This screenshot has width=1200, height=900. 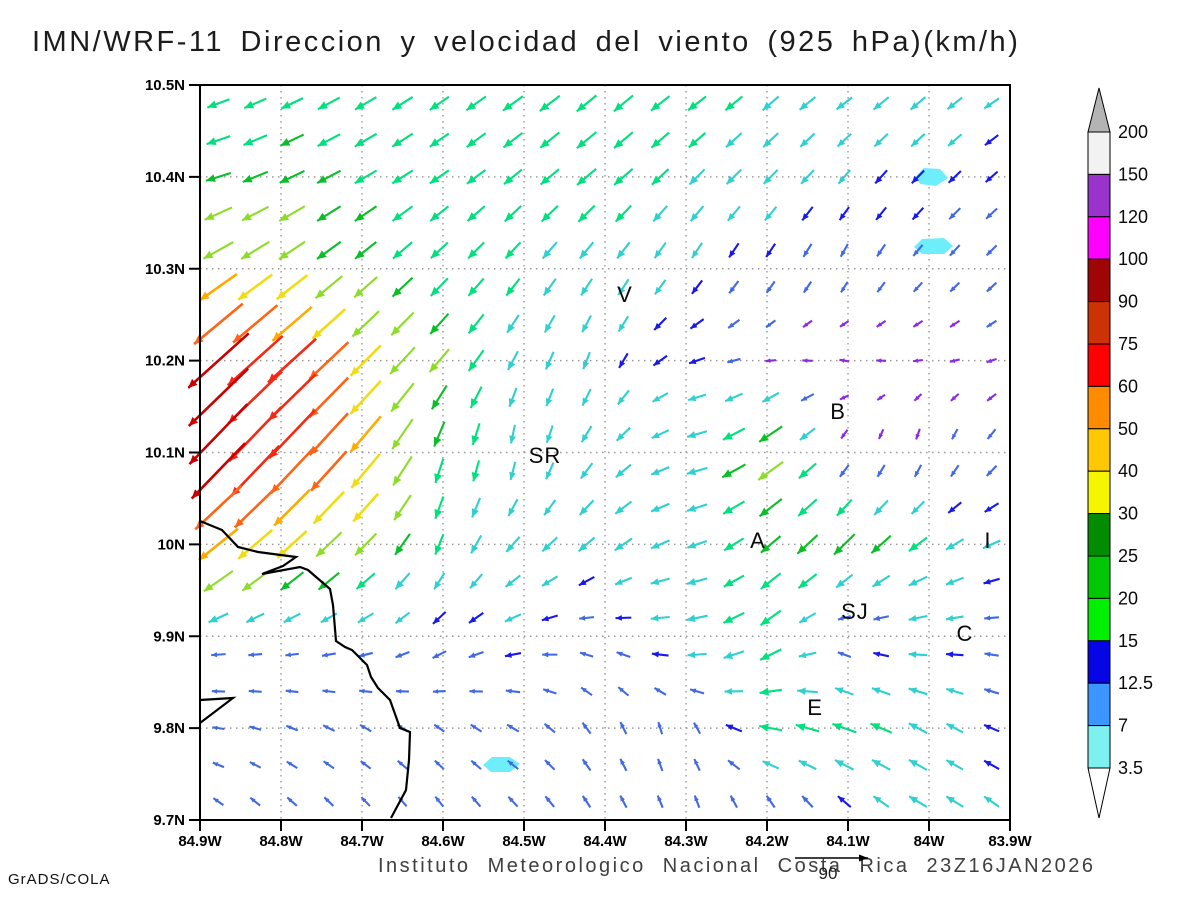 What do you see at coordinates (443, 841) in the screenshot?
I see `svg-text: 84.6W` at bounding box center [443, 841].